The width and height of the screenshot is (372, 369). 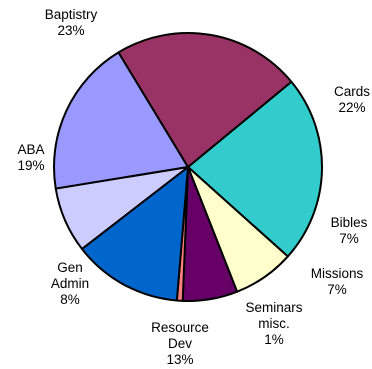 What do you see at coordinates (71, 14) in the screenshot?
I see `slice-label-line: Baptistry` at bounding box center [71, 14].